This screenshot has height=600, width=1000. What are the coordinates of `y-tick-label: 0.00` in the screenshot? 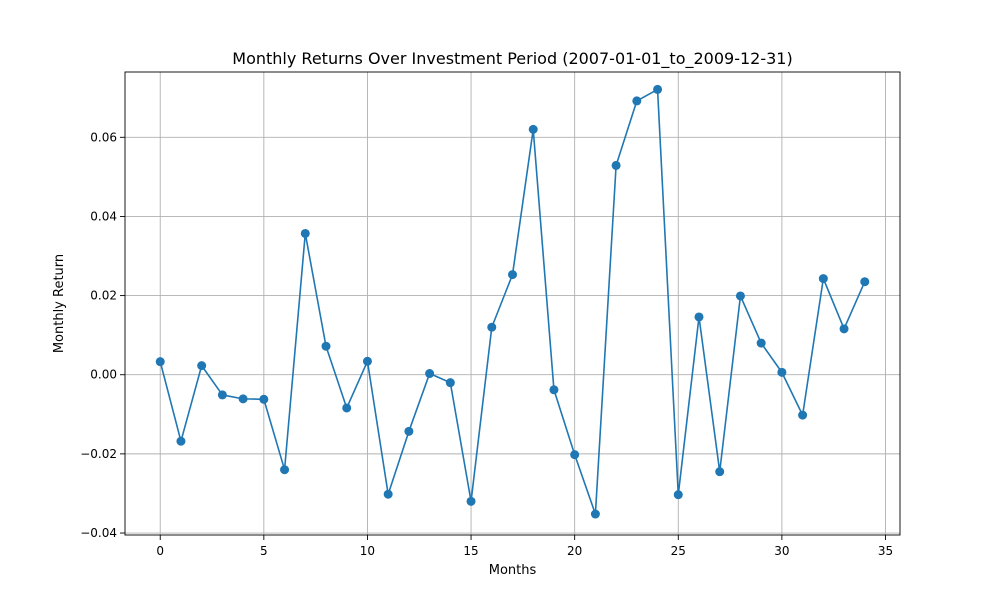 It's located at (103, 375).